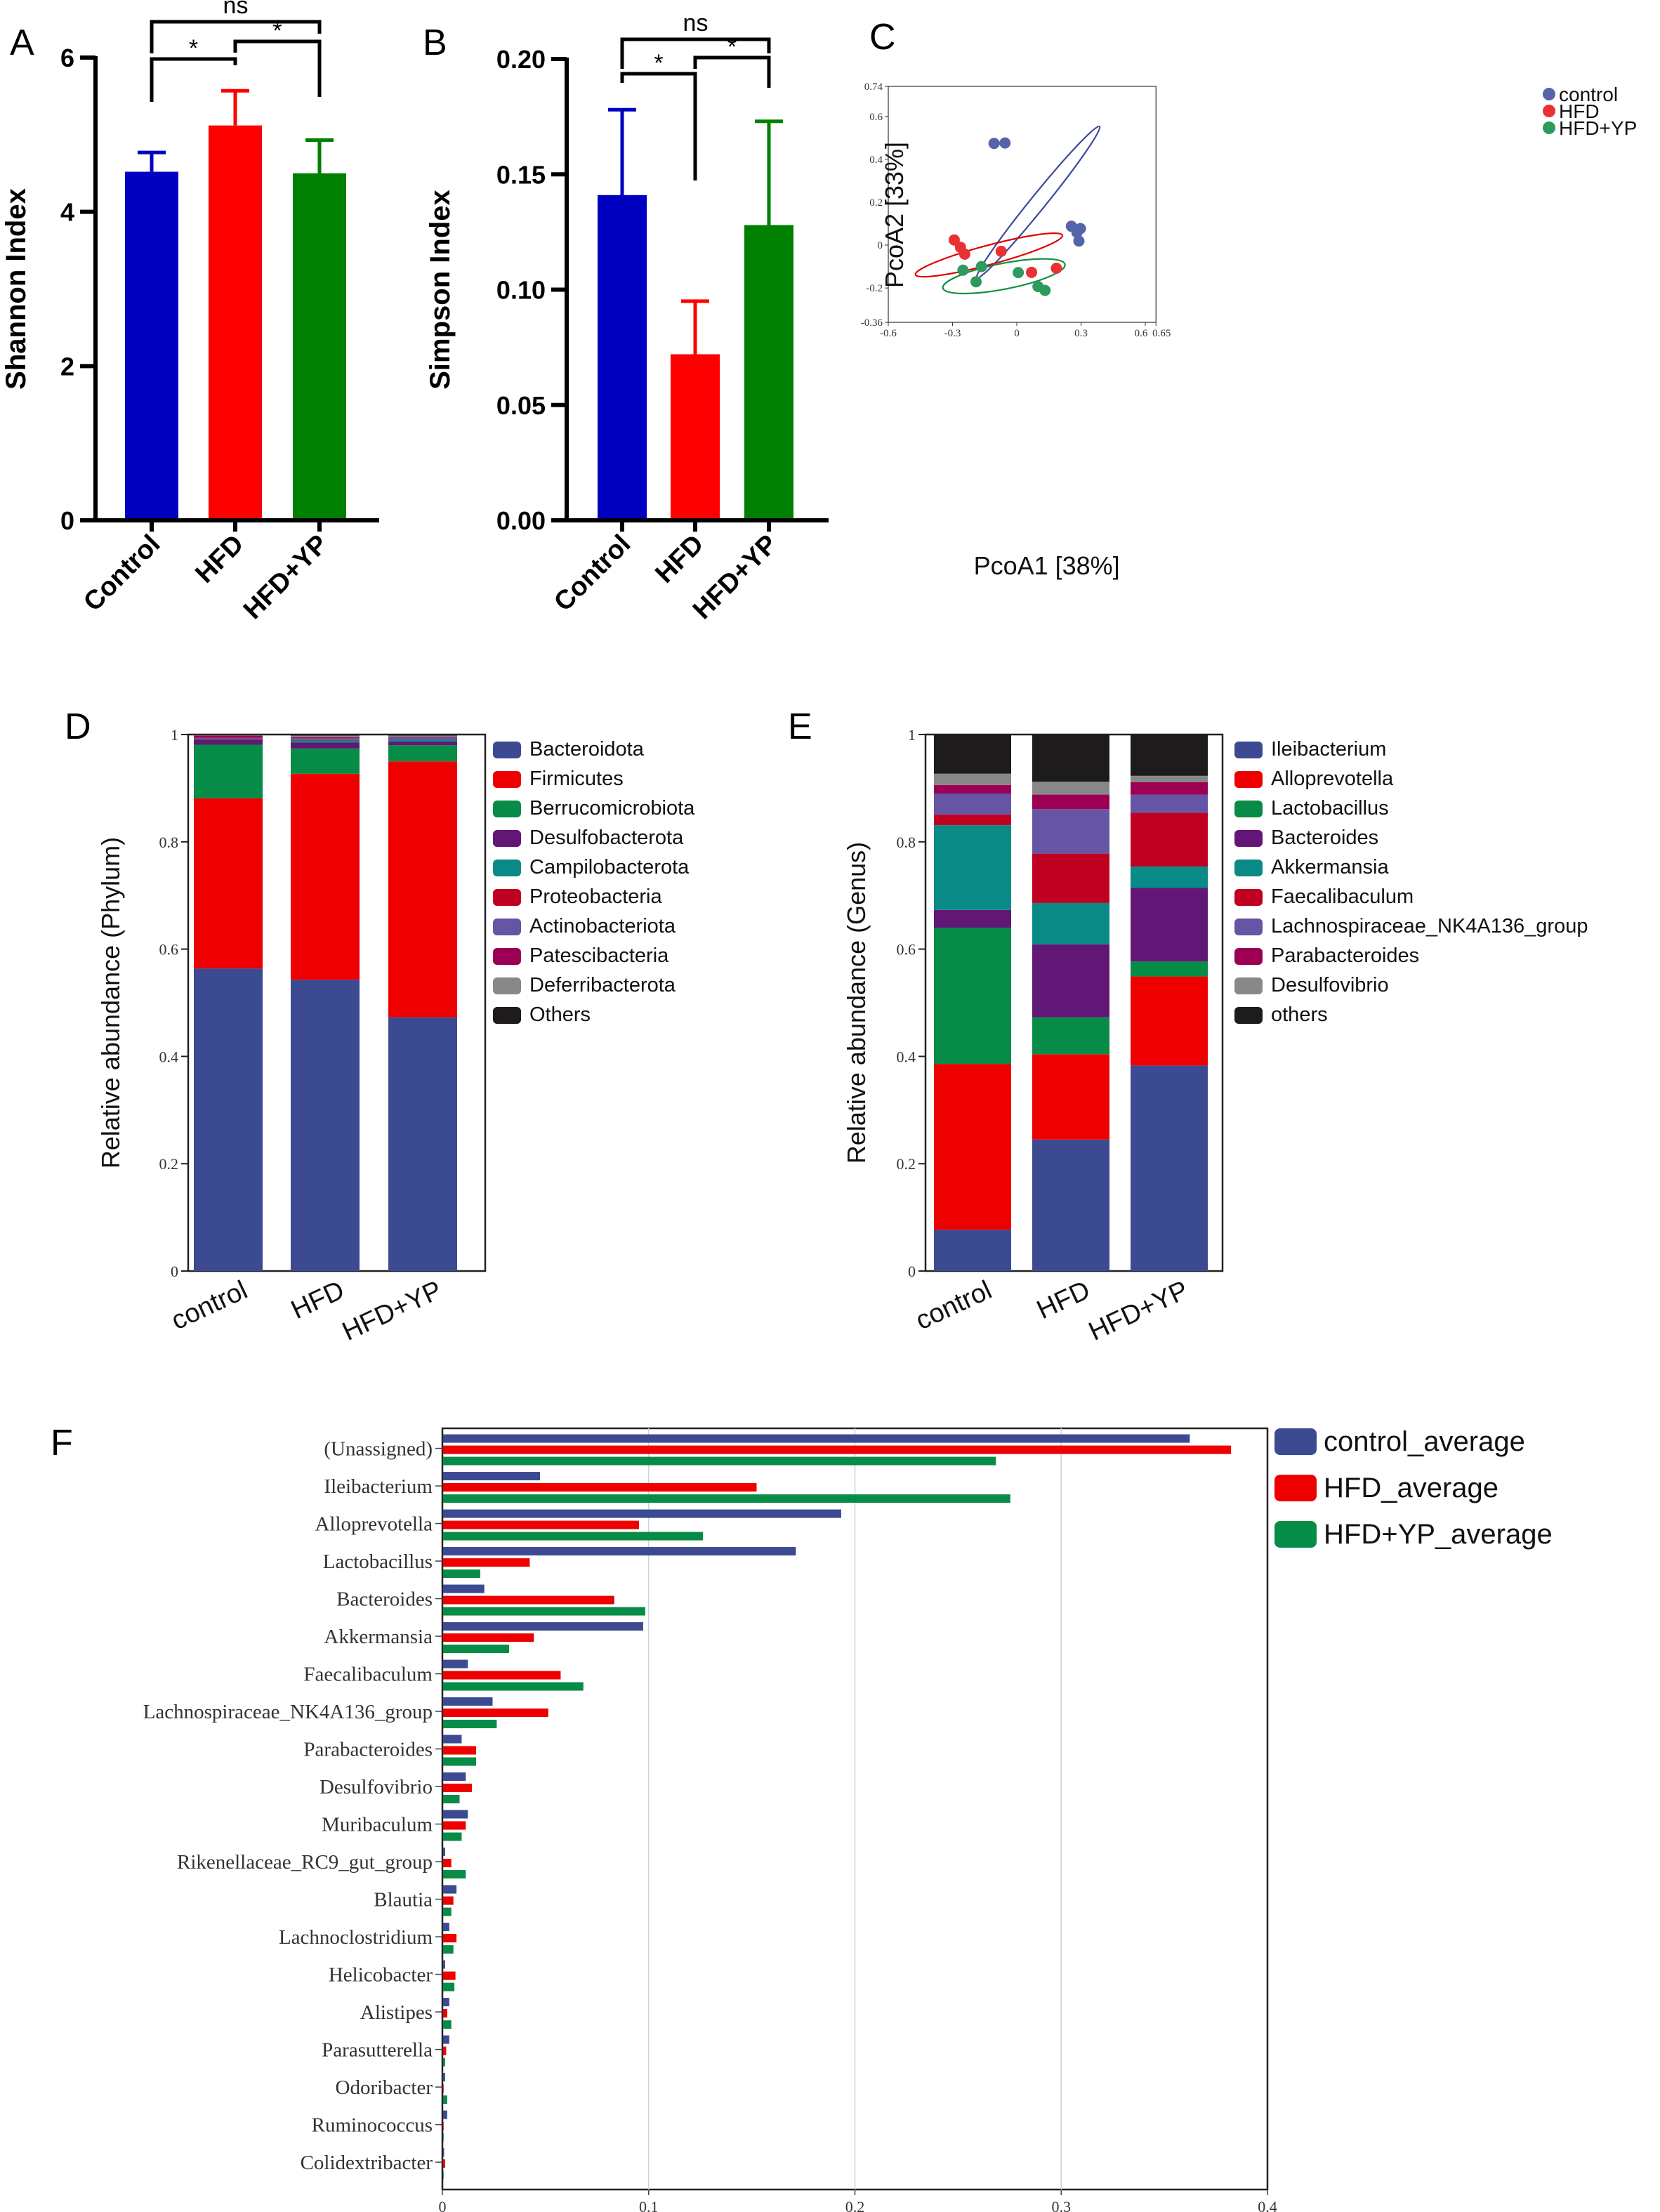 The width and height of the screenshot is (1660, 2212). I want to click on legend-marker-hfd-yp, so click(1549, 127).